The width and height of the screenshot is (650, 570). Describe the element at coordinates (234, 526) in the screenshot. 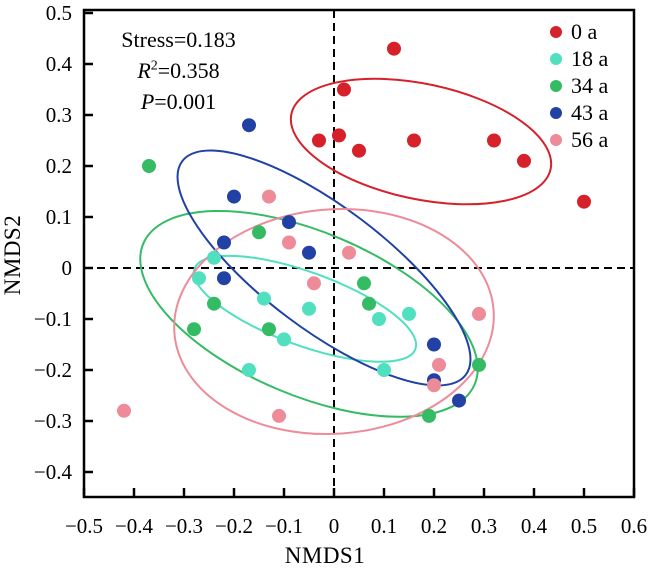

I see `x-tick-label: −0.2` at that location.